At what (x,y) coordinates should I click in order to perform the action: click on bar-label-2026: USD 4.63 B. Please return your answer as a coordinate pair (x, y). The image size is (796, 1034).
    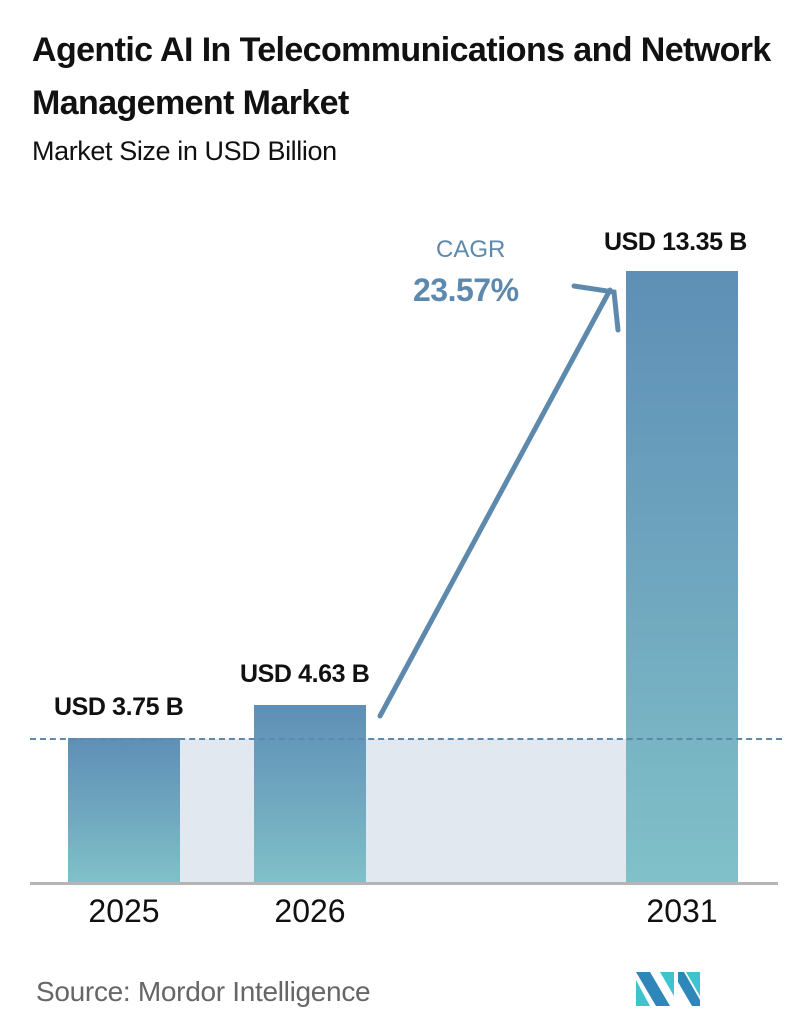
    Looking at the image, I should click on (305, 674).